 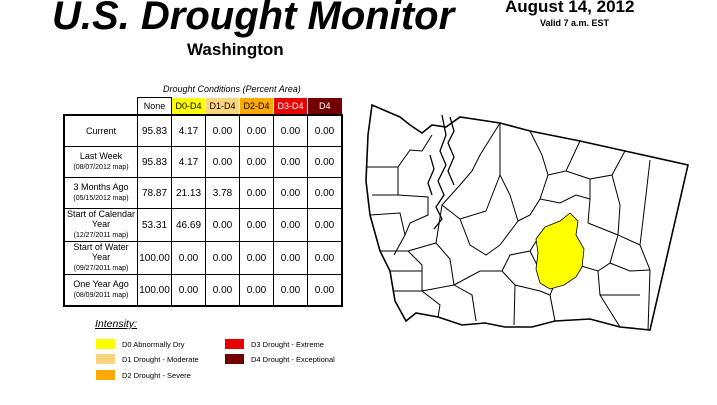 I want to click on row-label-date: (09/27/2011 map), so click(x=101, y=268).